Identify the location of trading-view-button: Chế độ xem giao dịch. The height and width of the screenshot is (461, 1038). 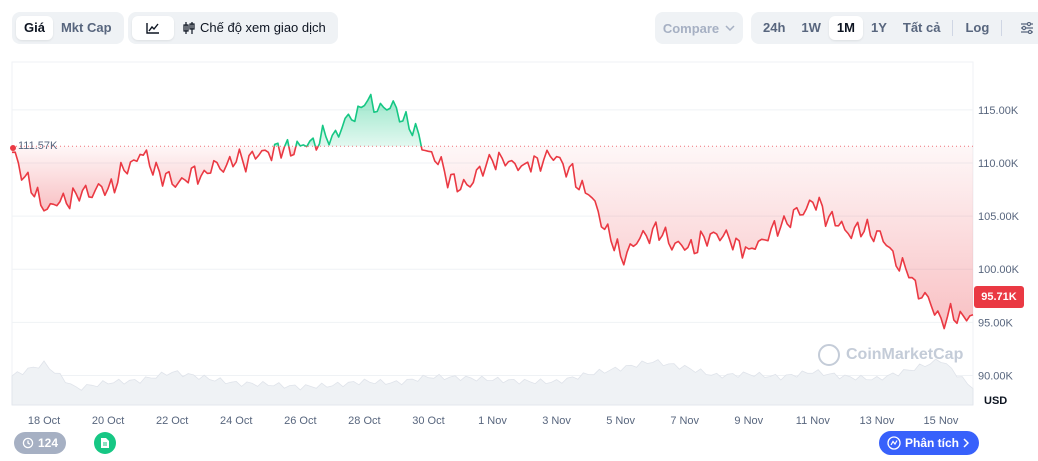
(254, 28).